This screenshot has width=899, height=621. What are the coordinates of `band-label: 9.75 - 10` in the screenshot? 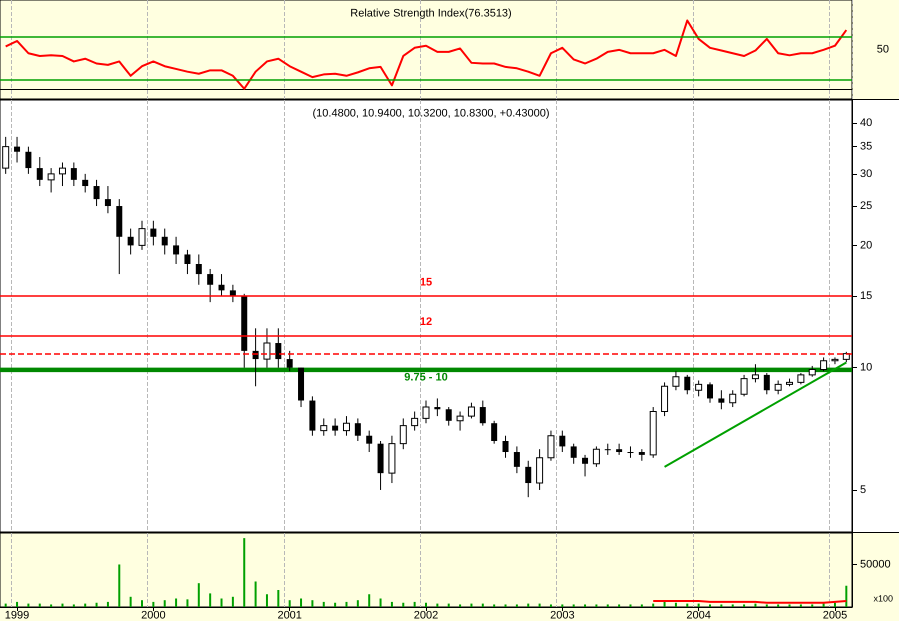 It's located at (426, 378).